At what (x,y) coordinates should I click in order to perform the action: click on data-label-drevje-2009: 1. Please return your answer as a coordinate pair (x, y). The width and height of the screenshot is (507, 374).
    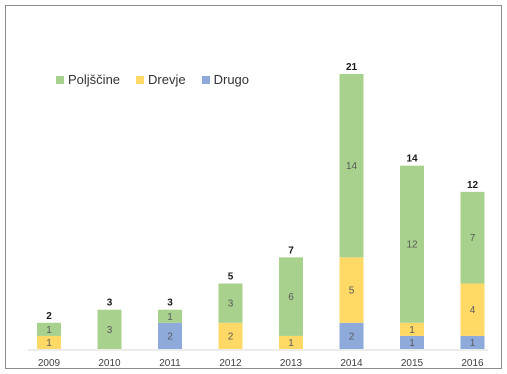
    Looking at the image, I should click on (49, 343).